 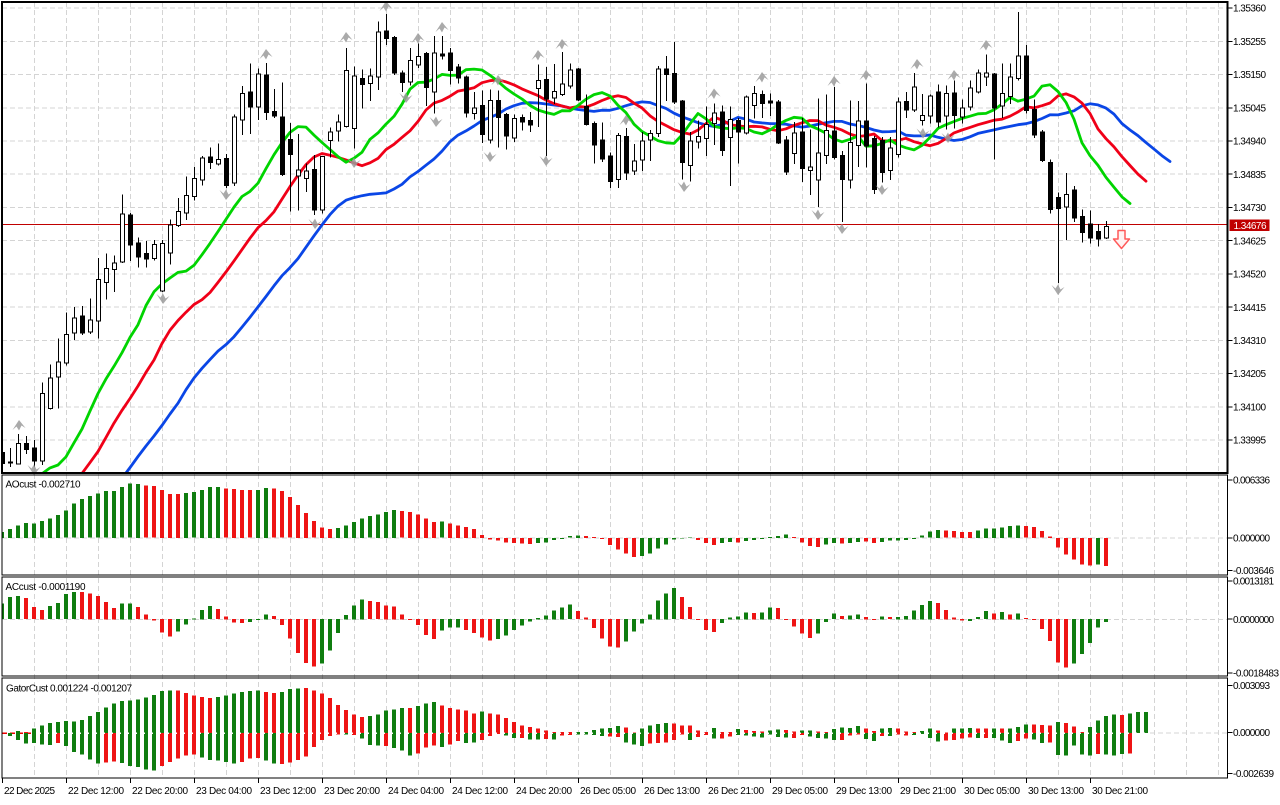 What do you see at coordinates (1249, 241) in the screenshot?
I see `svg-text: 1.34625` at bounding box center [1249, 241].